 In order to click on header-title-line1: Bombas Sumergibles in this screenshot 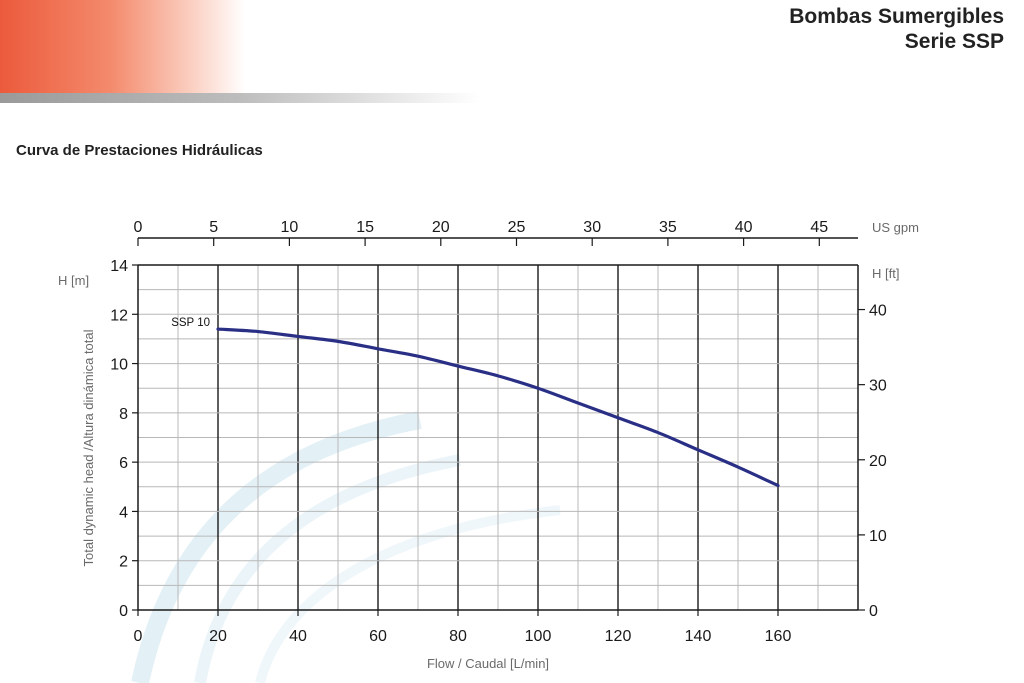, I will do `click(896, 16)`.